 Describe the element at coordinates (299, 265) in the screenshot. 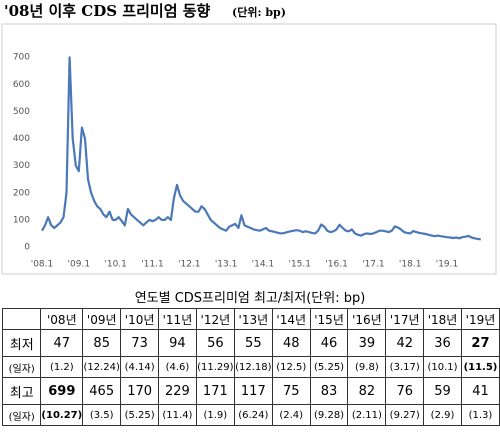

I see `x-tick-label: '15.1` at that location.